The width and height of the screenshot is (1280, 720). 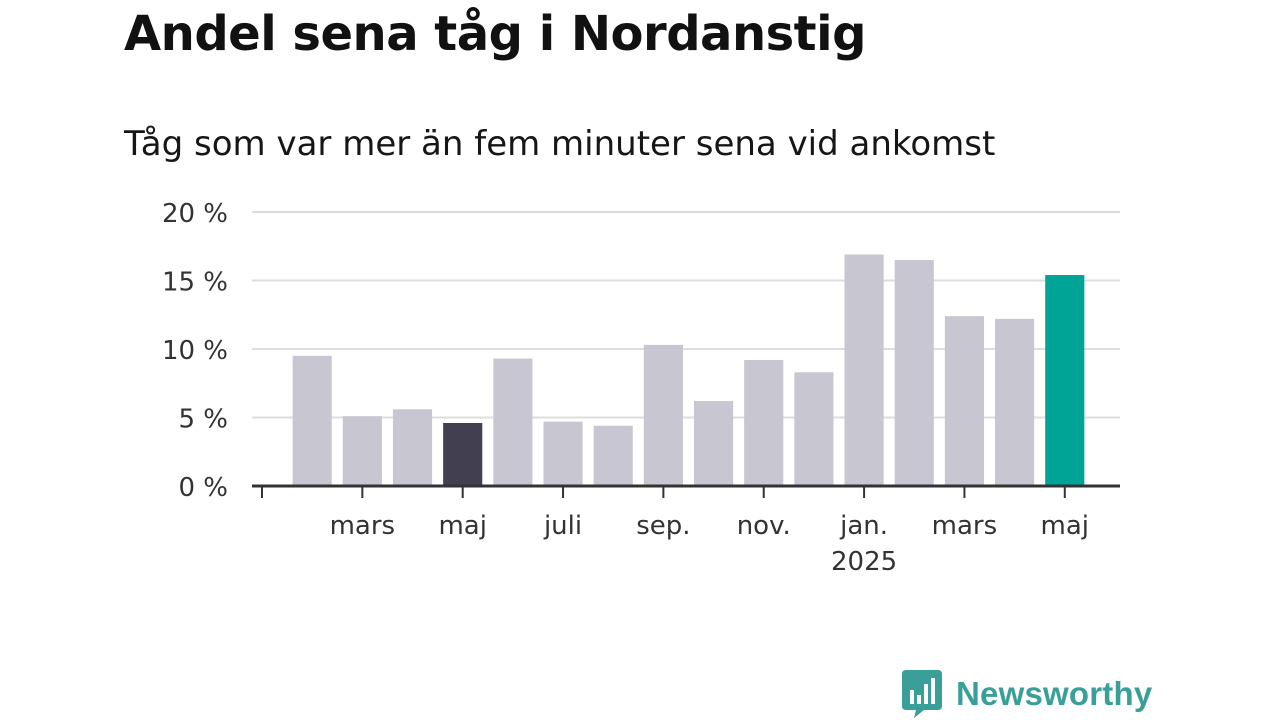 What do you see at coordinates (863, 526) in the screenshot?
I see `x-tick-label: jan.` at bounding box center [863, 526].